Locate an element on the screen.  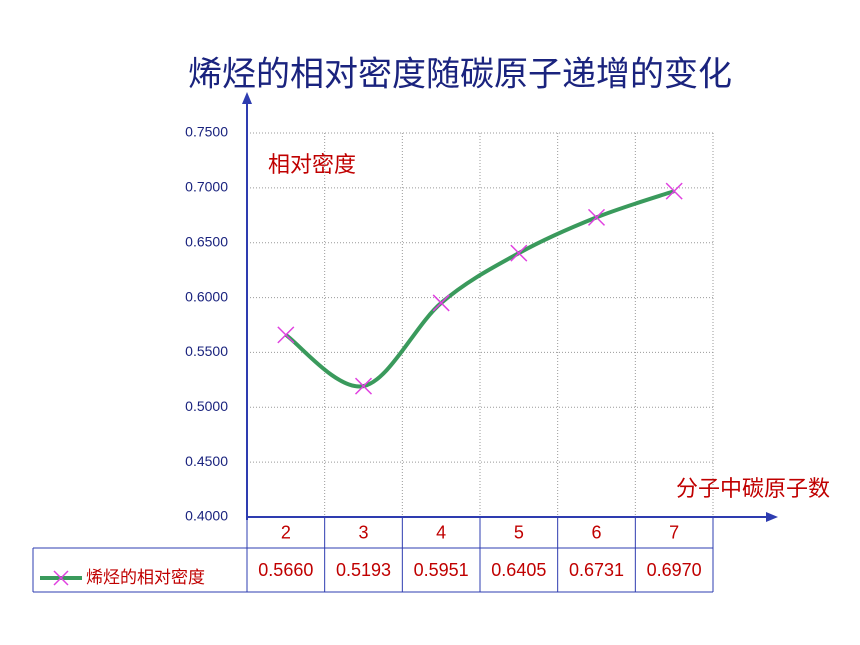
y-tick-label: 0.4000 is located at coordinates (206, 516).